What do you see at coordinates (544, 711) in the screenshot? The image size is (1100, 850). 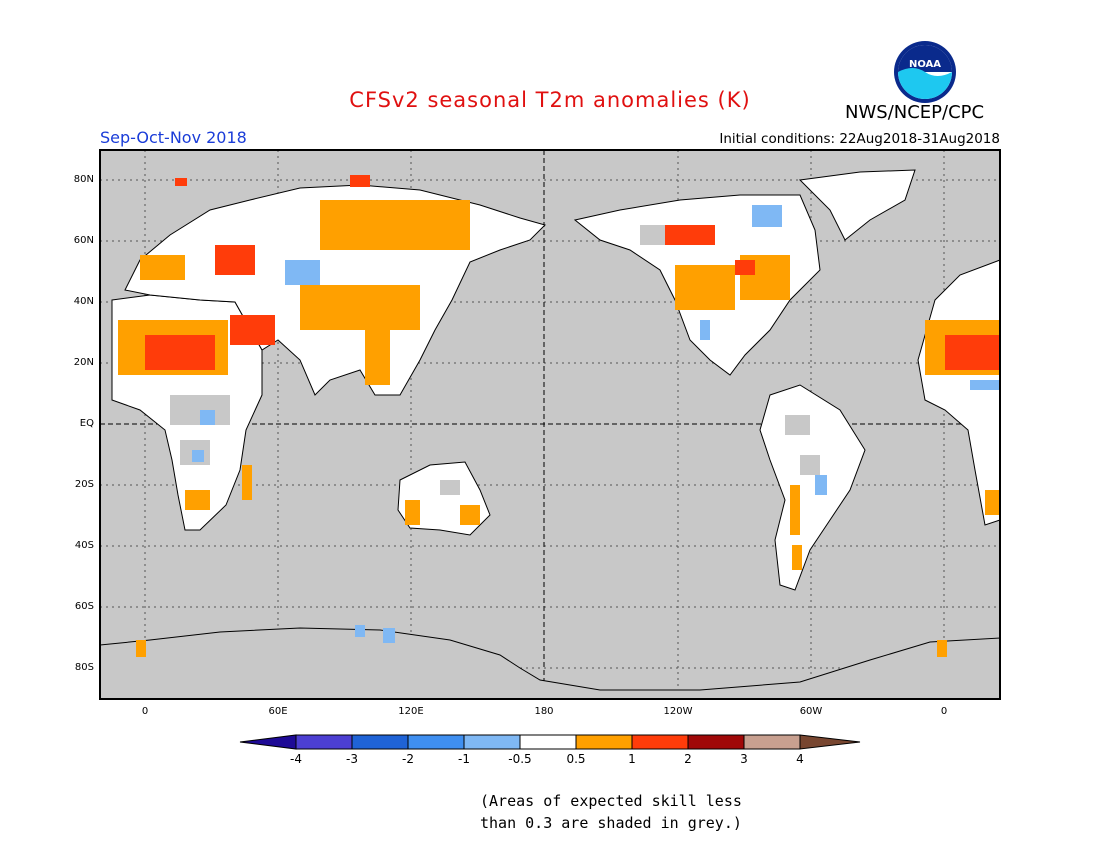 I see `lon-label: 180` at bounding box center [544, 711].